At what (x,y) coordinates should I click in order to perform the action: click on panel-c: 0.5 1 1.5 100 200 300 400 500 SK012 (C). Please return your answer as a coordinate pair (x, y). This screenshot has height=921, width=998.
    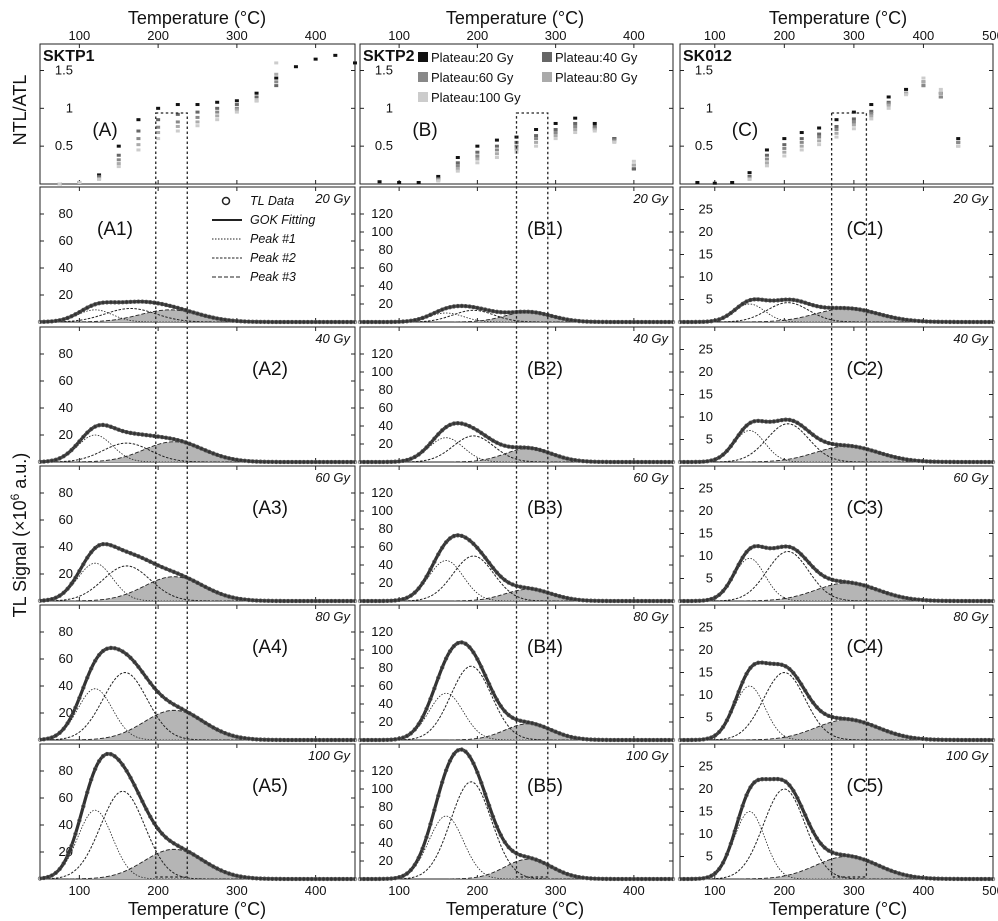
    Looking at the image, I should click on (838, 106).